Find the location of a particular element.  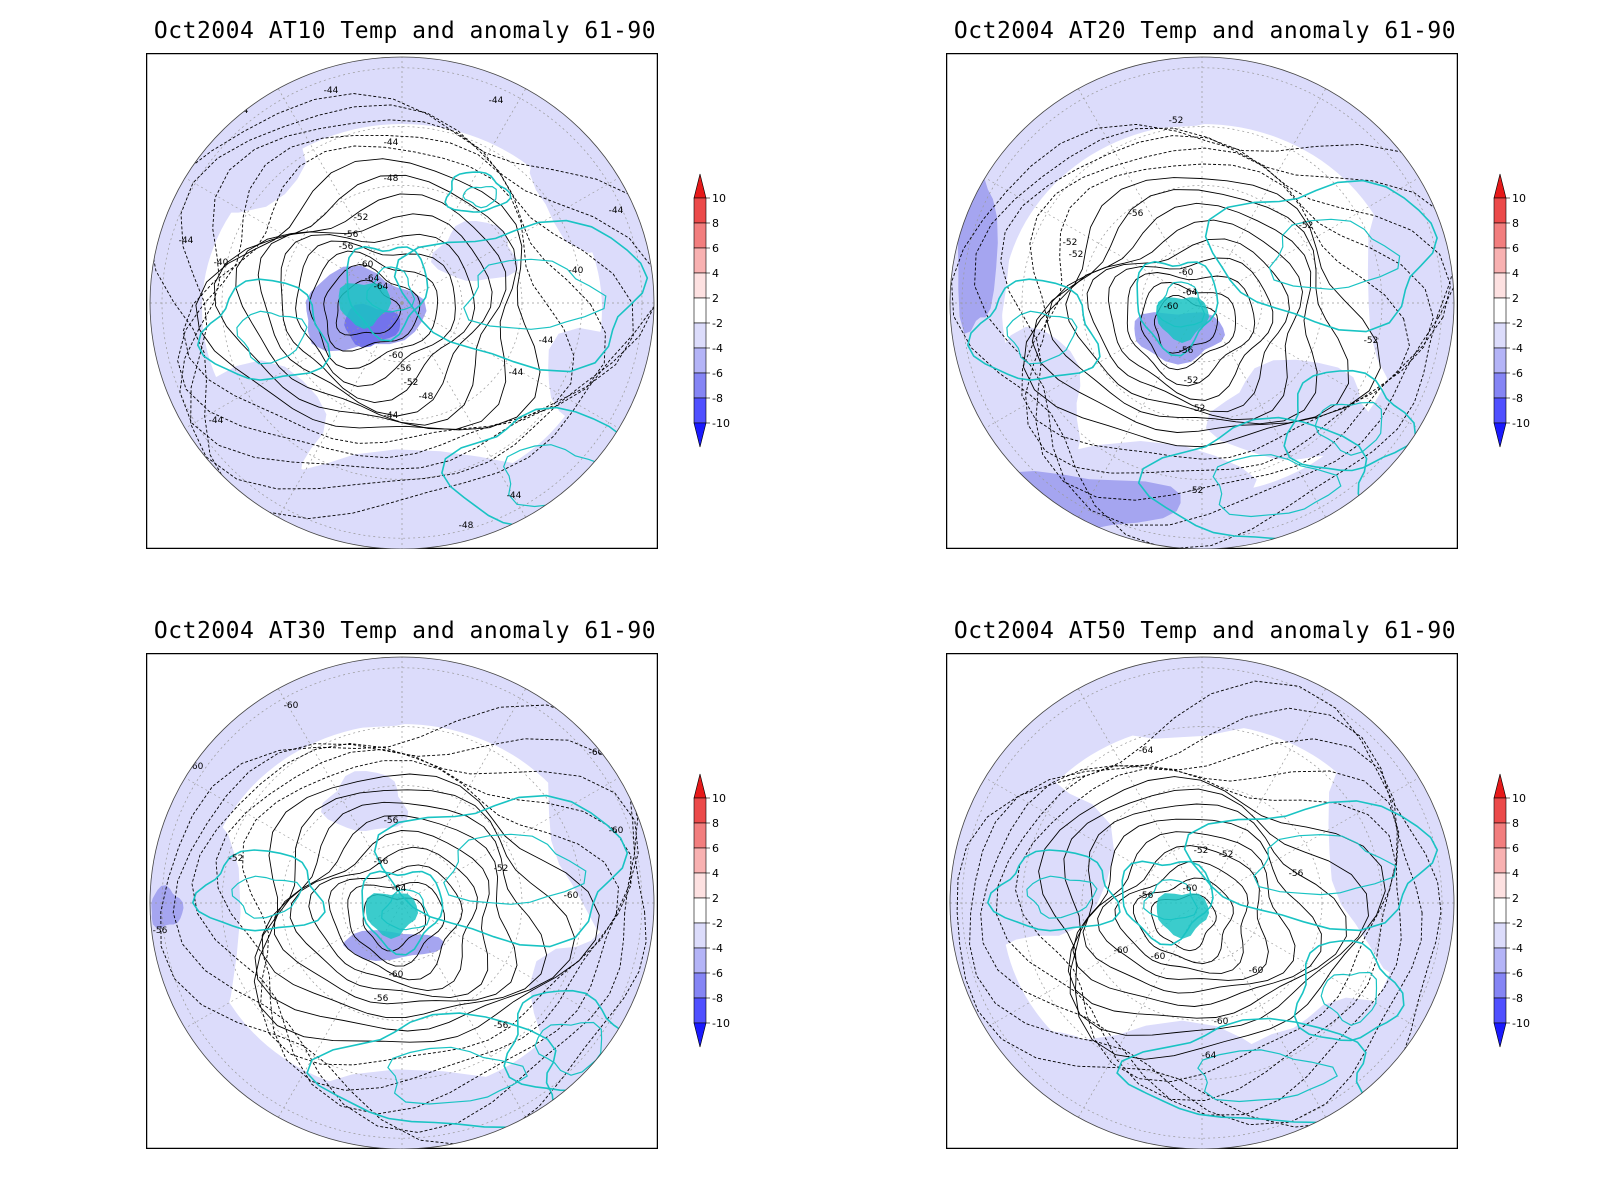

colorbar-label: 10 is located at coordinates (1519, 198).